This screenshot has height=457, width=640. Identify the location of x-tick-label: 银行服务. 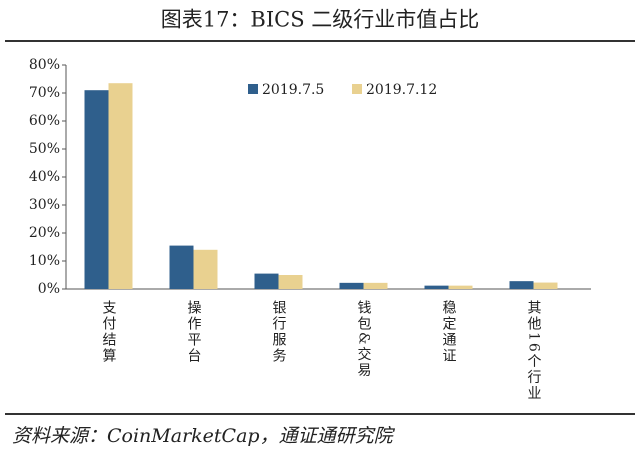
(279, 332).